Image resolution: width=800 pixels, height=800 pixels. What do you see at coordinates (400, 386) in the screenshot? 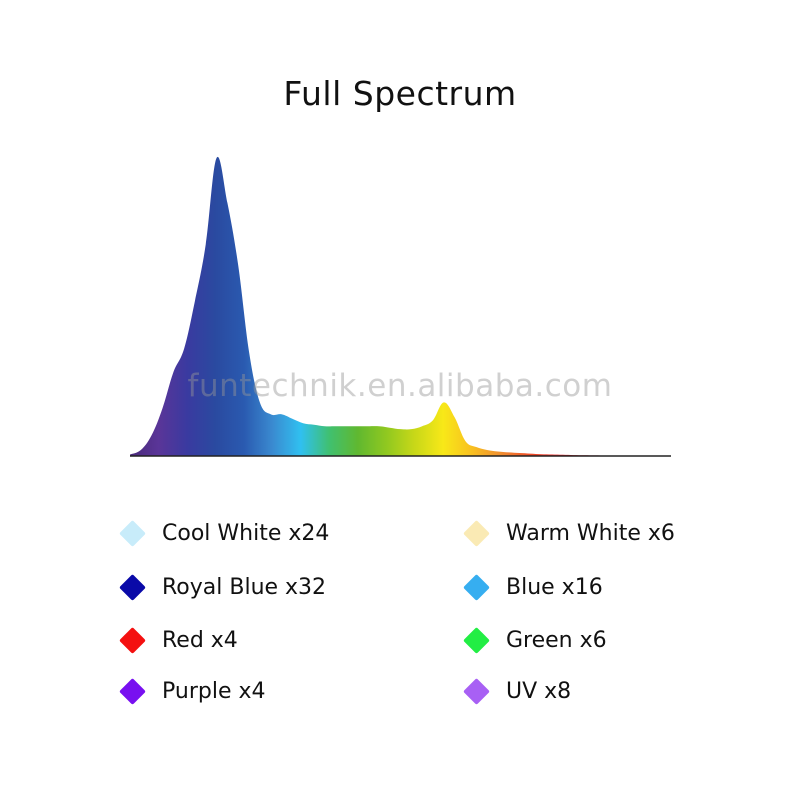
I see `watermark-text: funtechnik.en.alibaba.com` at bounding box center [400, 386].